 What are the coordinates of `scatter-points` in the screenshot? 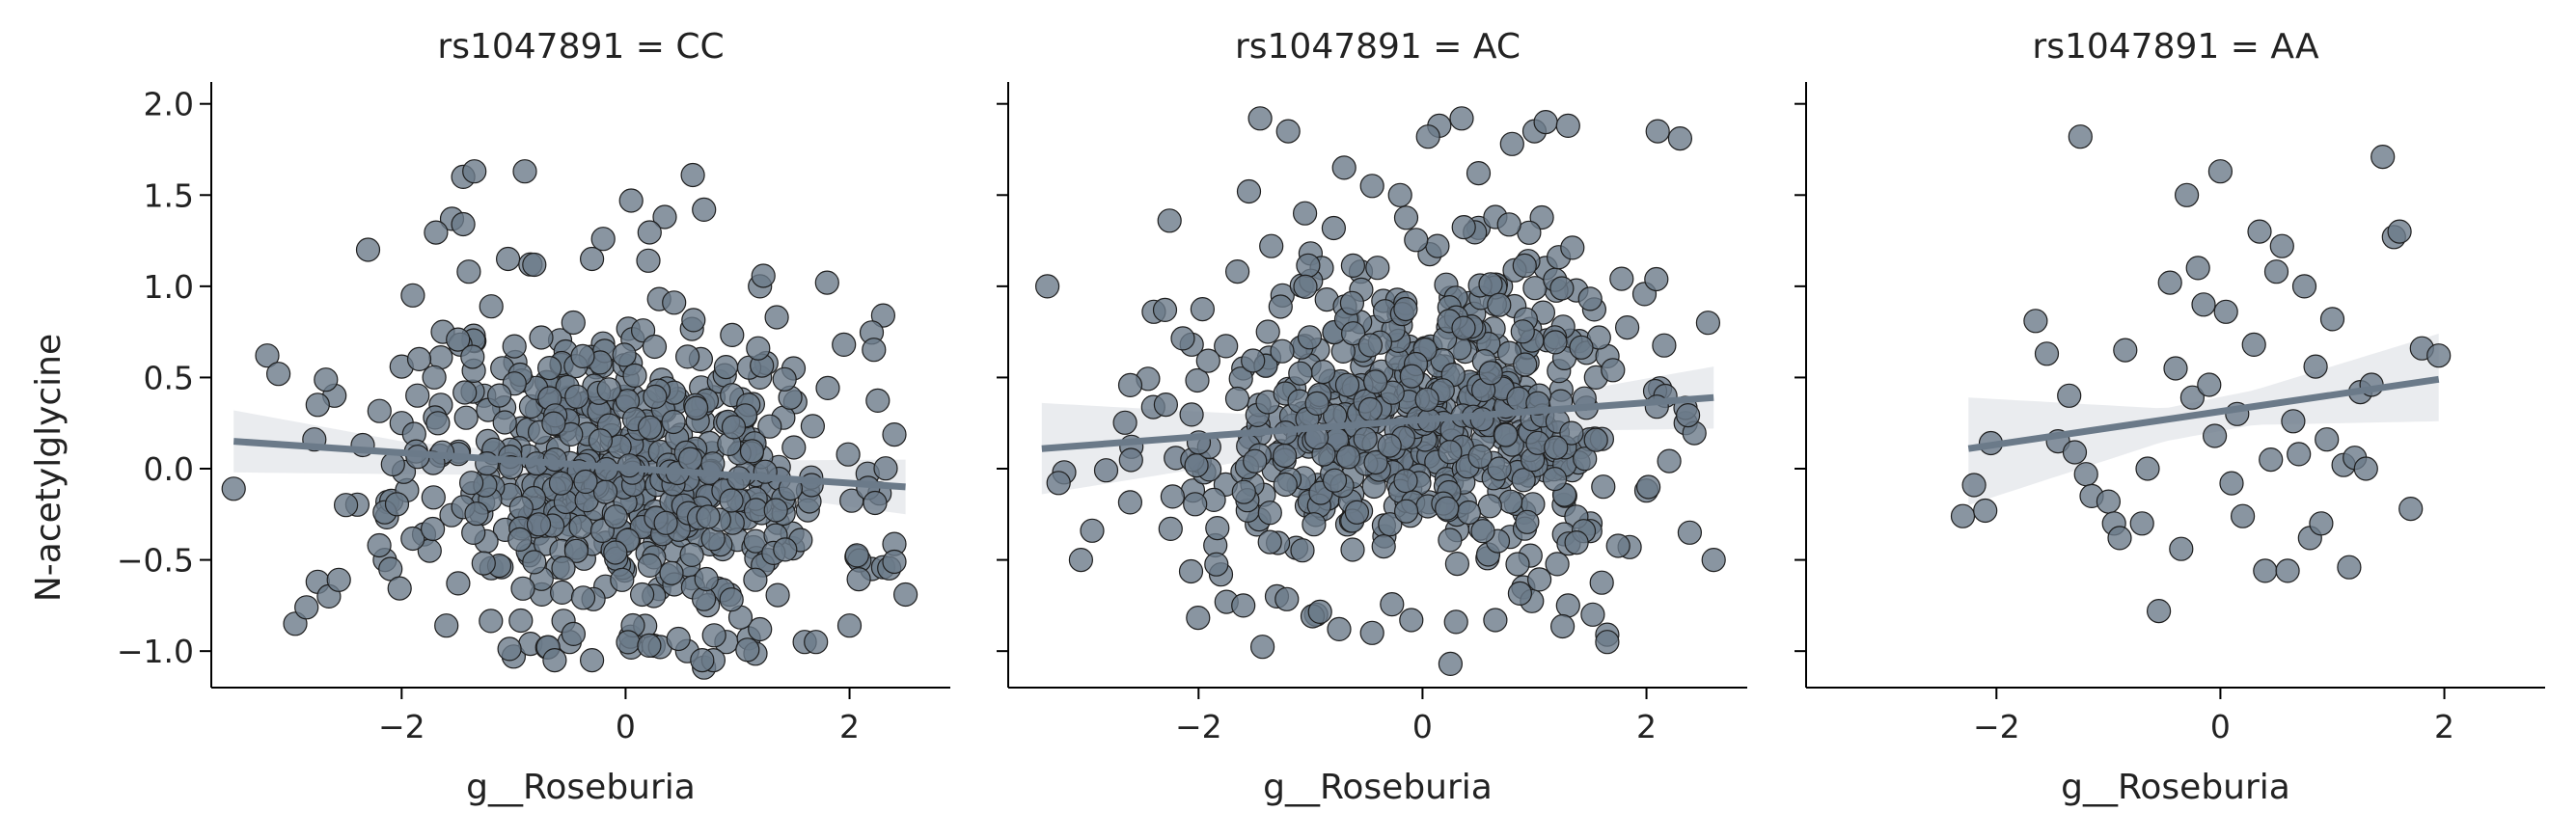 It's located at (2201, 374).